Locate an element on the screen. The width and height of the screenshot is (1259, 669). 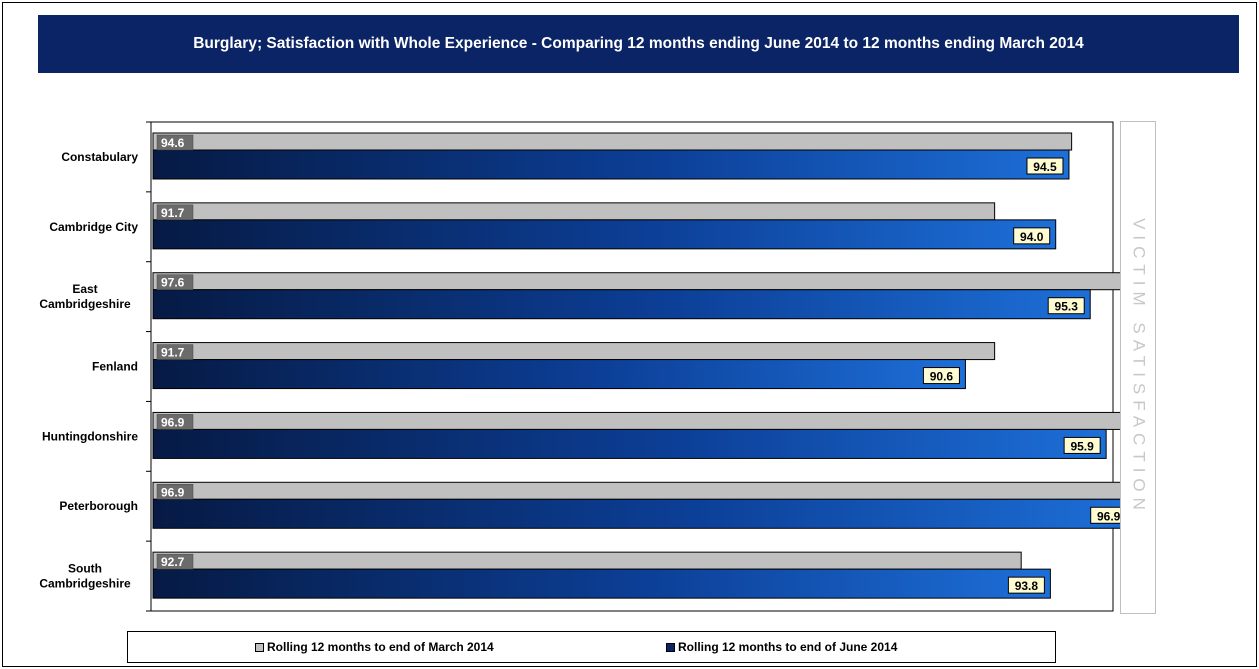
data-label-june: 95.3 is located at coordinates (1067, 307).